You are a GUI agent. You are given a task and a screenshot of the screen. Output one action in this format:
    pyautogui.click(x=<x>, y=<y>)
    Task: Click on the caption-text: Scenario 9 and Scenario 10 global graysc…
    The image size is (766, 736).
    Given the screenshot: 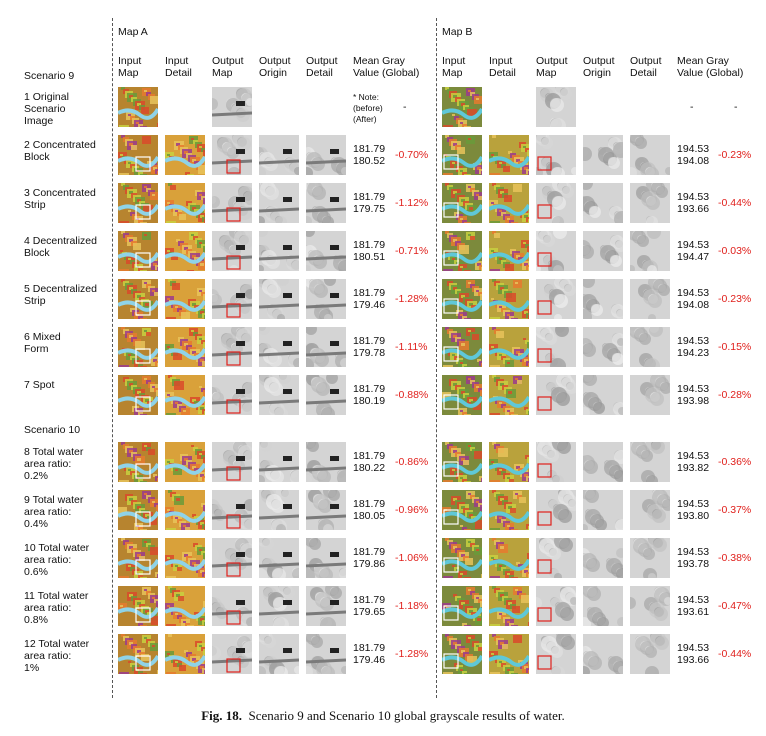 What is the action you would take?
    pyautogui.click(x=406, y=715)
    